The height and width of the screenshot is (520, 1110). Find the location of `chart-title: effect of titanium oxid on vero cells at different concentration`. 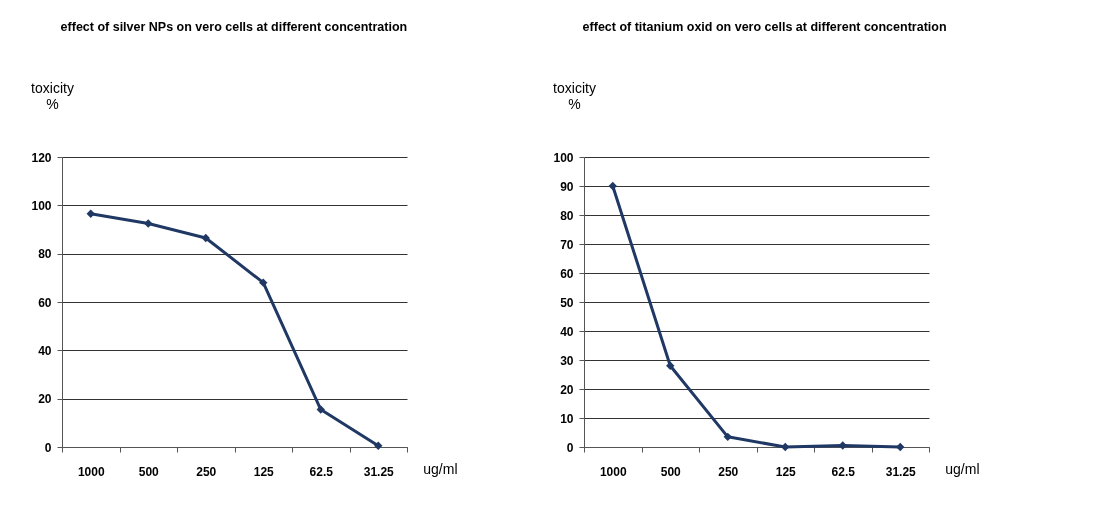

chart-title: effect of titanium oxid on vero cells at different concentration is located at coordinates (764, 26).